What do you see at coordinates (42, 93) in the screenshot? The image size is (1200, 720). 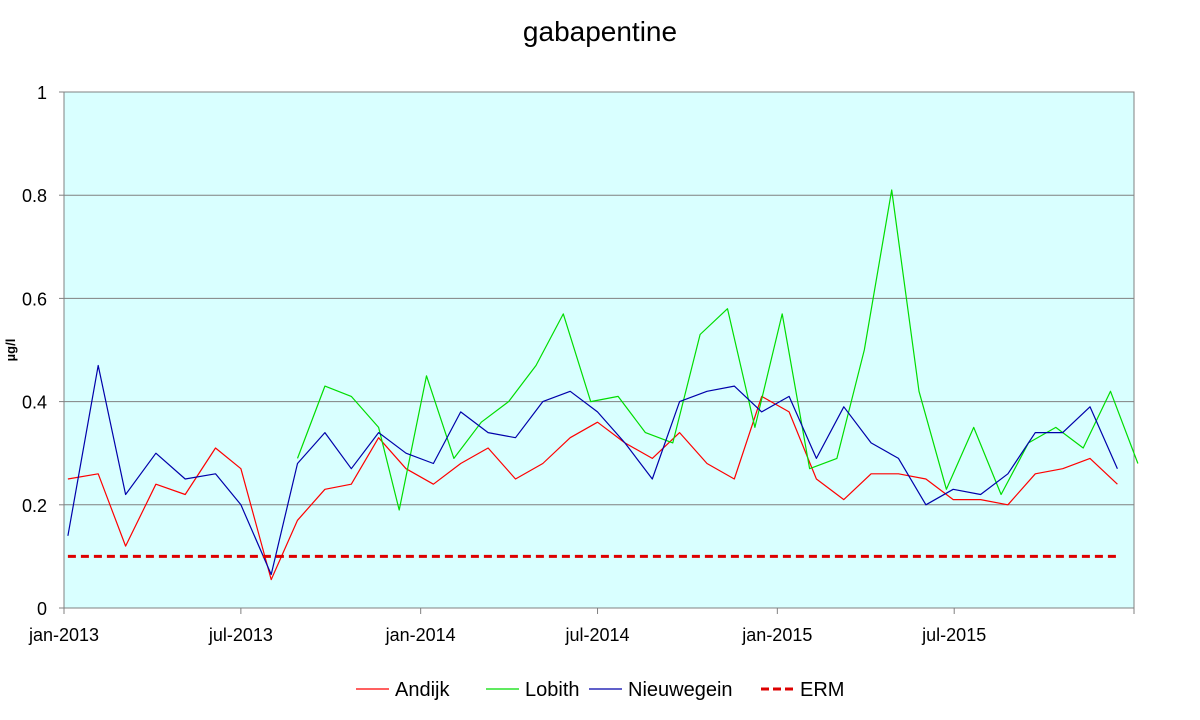 I see `y-tick-label: 1` at bounding box center [42, 93].